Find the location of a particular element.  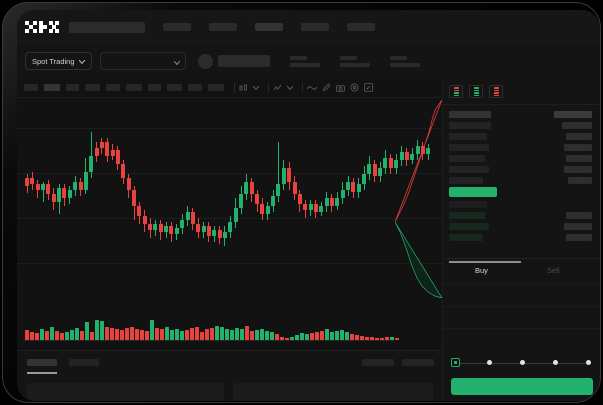

orderbook-header-row is located at coordinates (521, 112).